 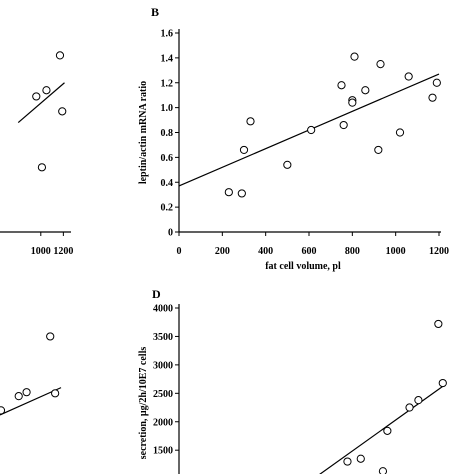 What do you see at coordinates (179, 251) in the screenshot?
I see `panel-b-x-tick-label: 0` at bounding box center [179, 251].